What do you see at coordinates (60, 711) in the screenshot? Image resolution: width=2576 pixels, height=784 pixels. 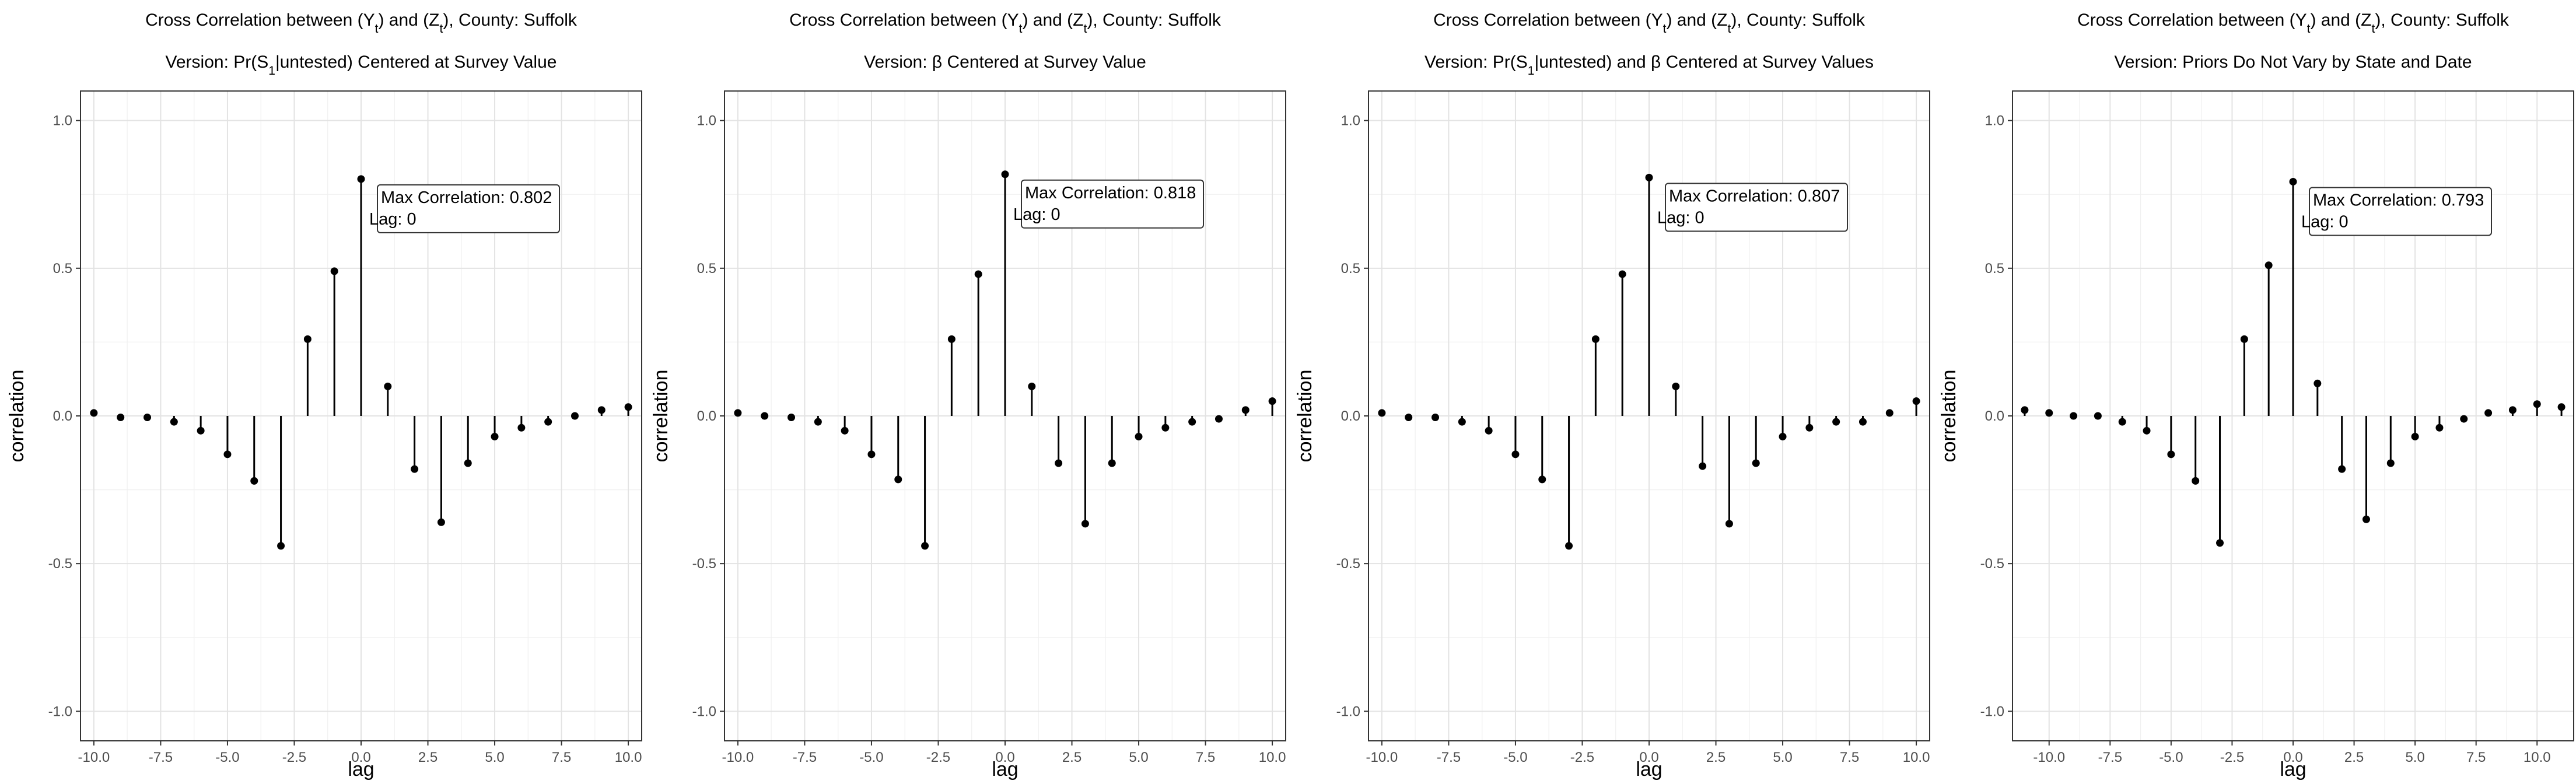 I see `y-tick-label: -1.0` at bounding box center [60, 711].